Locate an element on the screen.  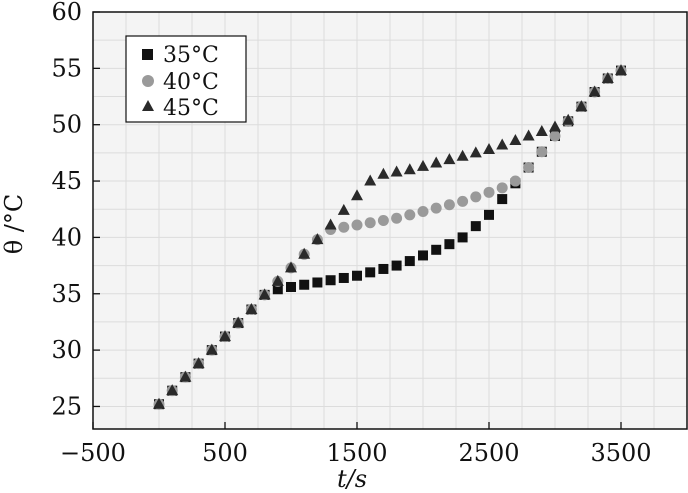
y-tick-label: 25 is located at coordinates (66, 406).